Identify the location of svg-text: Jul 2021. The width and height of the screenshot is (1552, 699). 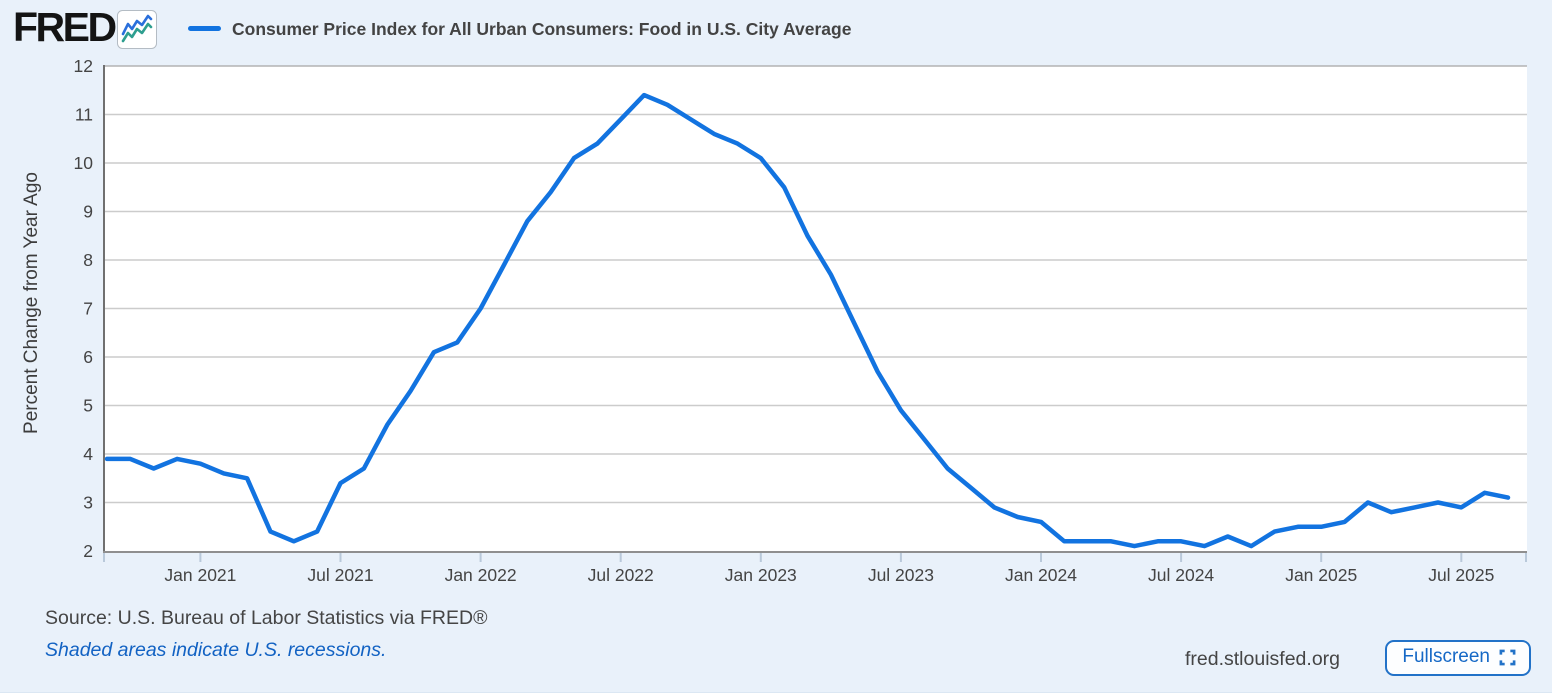
(340, 575).